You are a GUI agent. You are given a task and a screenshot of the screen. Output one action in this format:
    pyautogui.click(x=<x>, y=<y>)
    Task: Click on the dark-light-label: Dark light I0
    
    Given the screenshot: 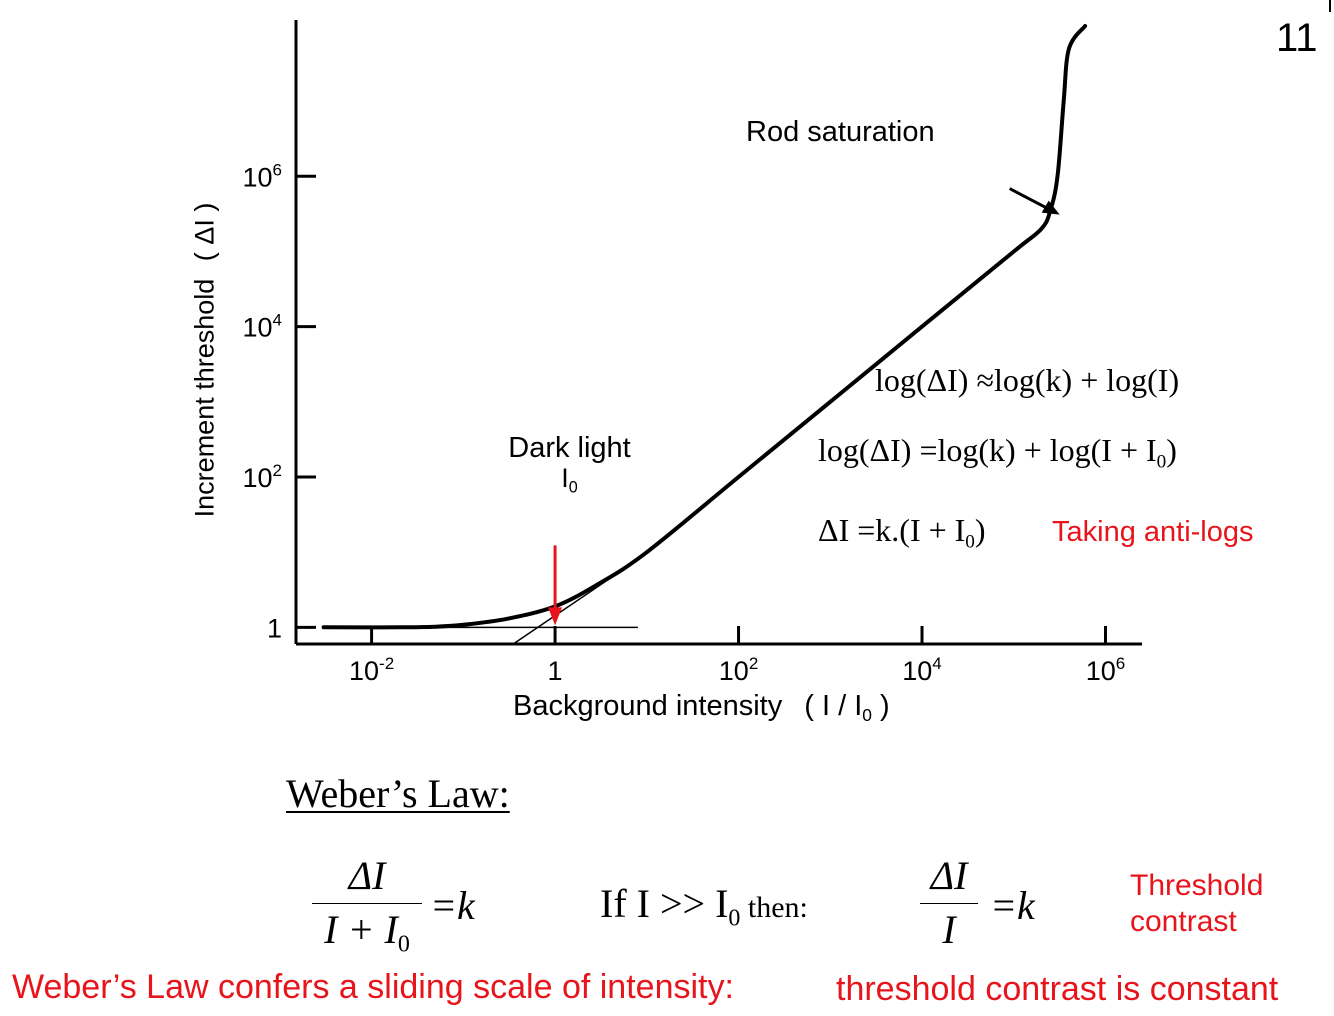 What is the action you would take?
    pyautogui.click(x=569, y=464)
    